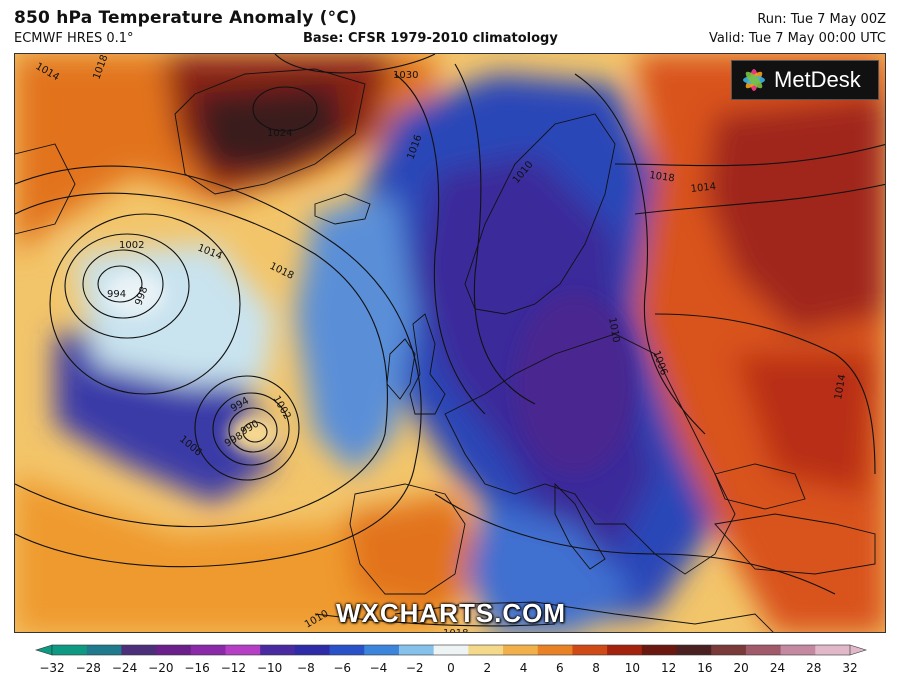 The height and width of the screenshot is (689, 900). Describe the element at coordinates (306, 668) in the screenshot. I see `colorbar-tick-label: −8` at that location.